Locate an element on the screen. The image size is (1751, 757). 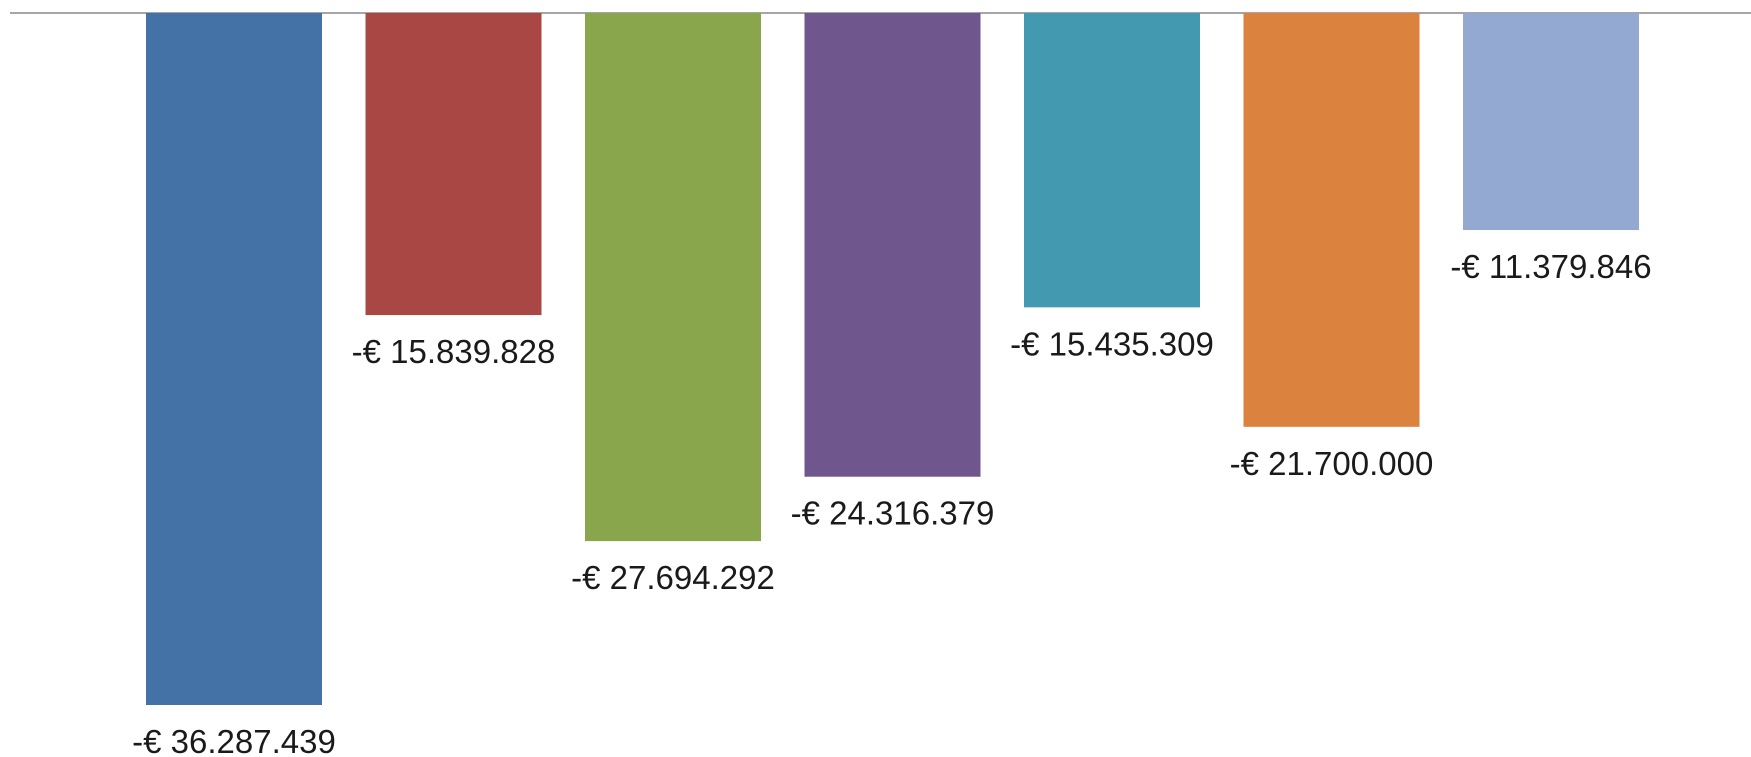
data-label-6: -€ 21.700.000 is located at coordinates (1332, 463).